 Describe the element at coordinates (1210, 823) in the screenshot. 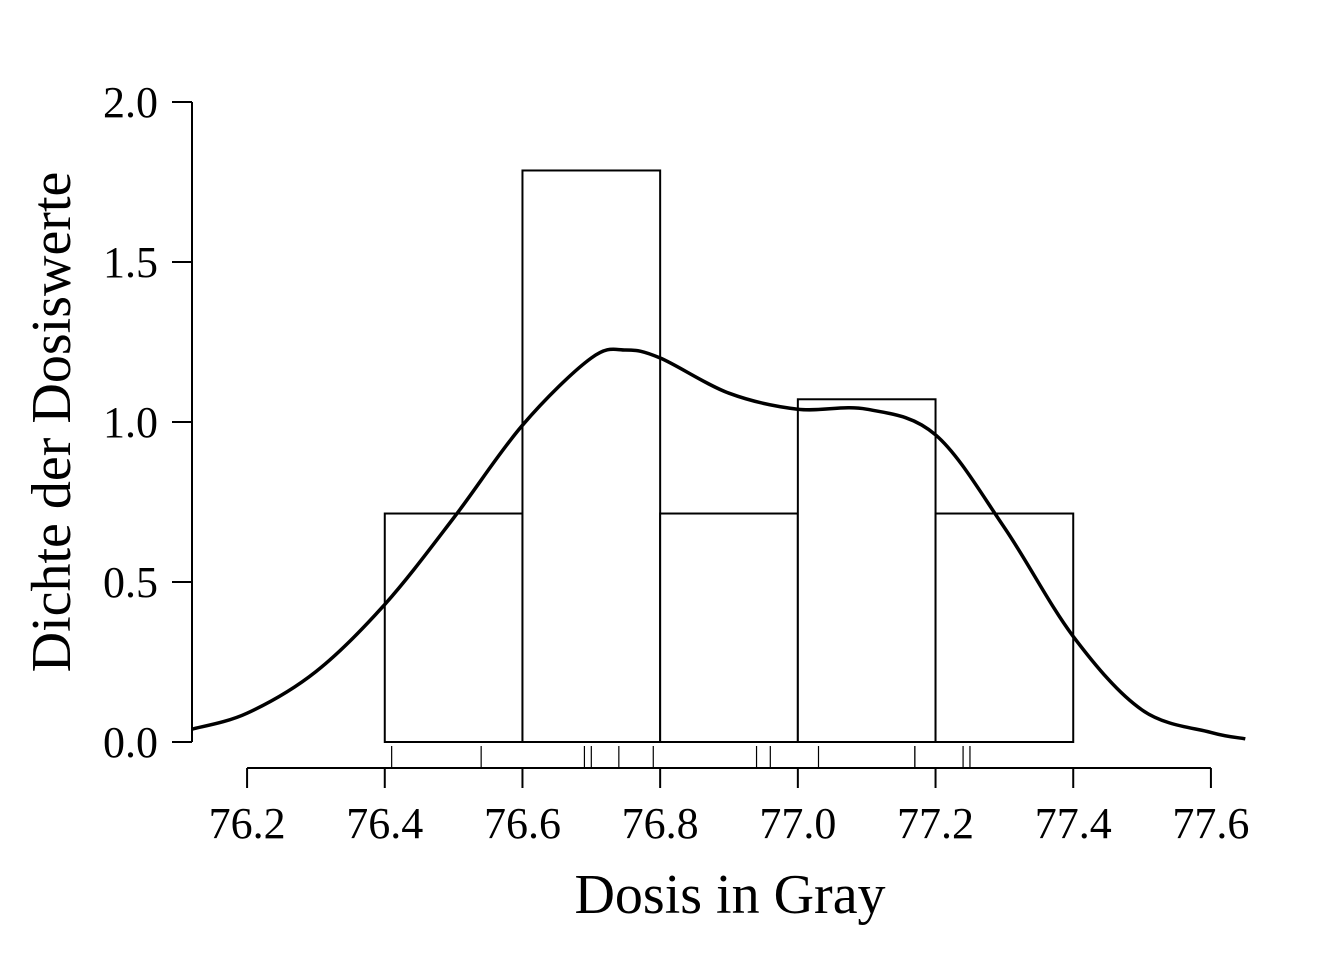

I see `x-tick-label-7: 77.6` at that location.